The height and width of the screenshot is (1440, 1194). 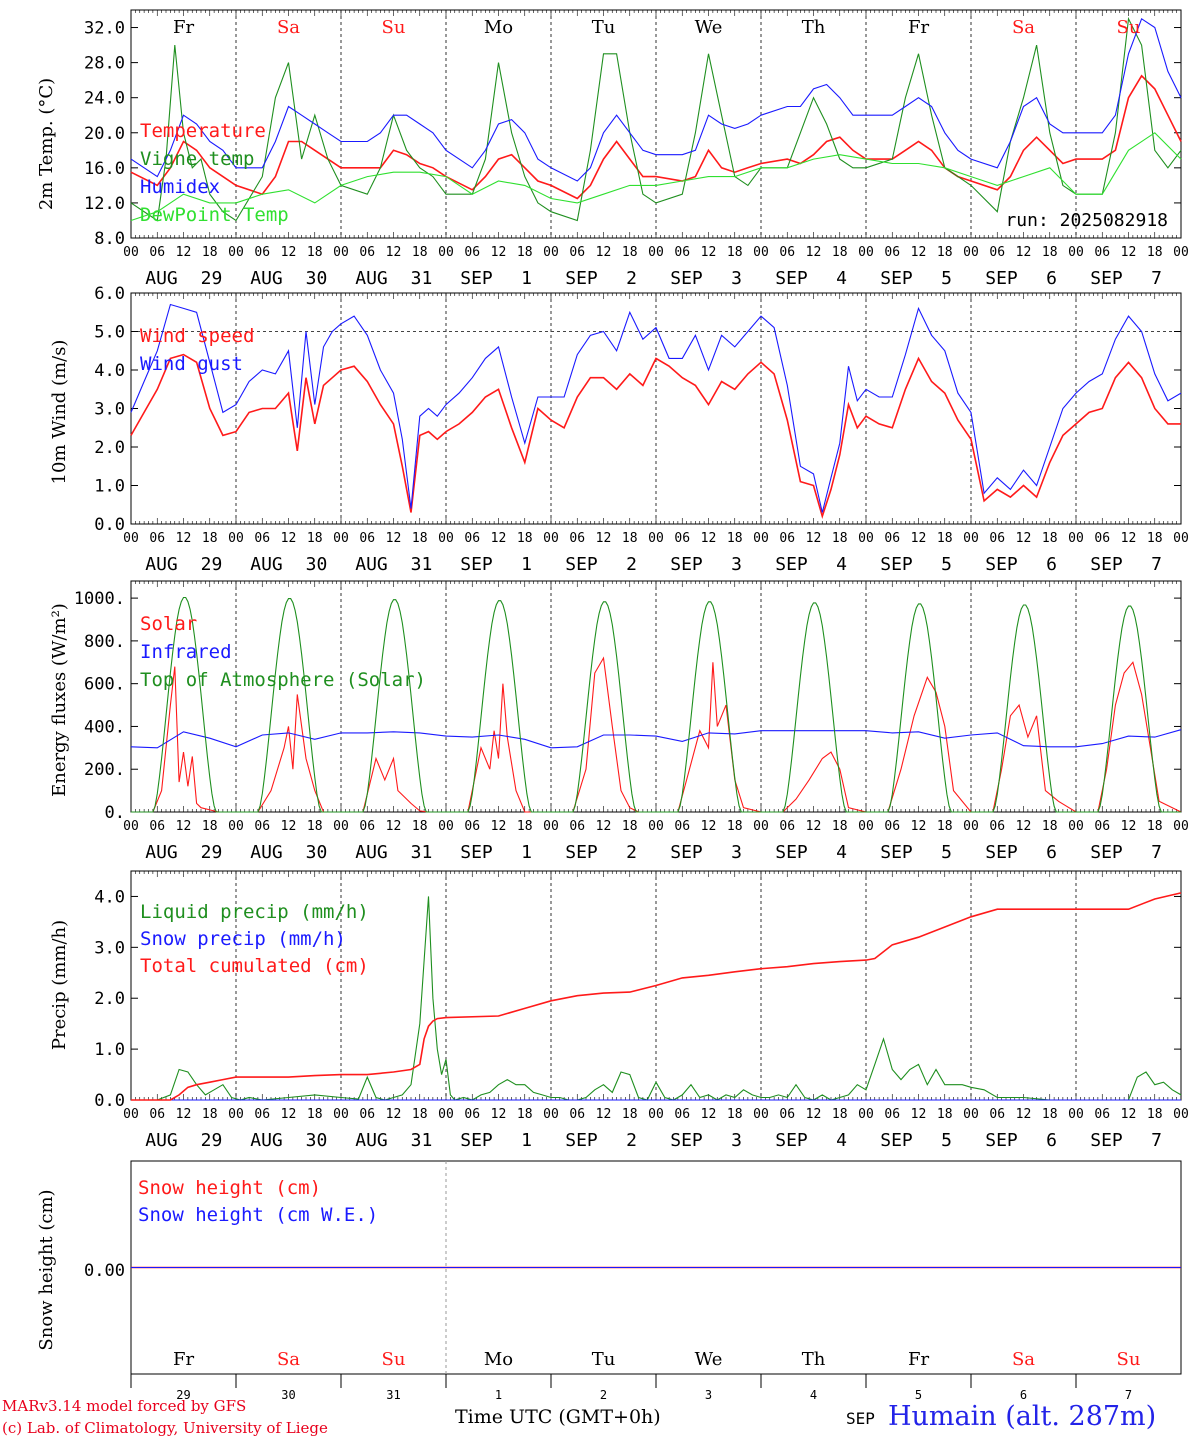 I want to click on legend-entry: Snow height (cm), so click(x=229, y=1188).